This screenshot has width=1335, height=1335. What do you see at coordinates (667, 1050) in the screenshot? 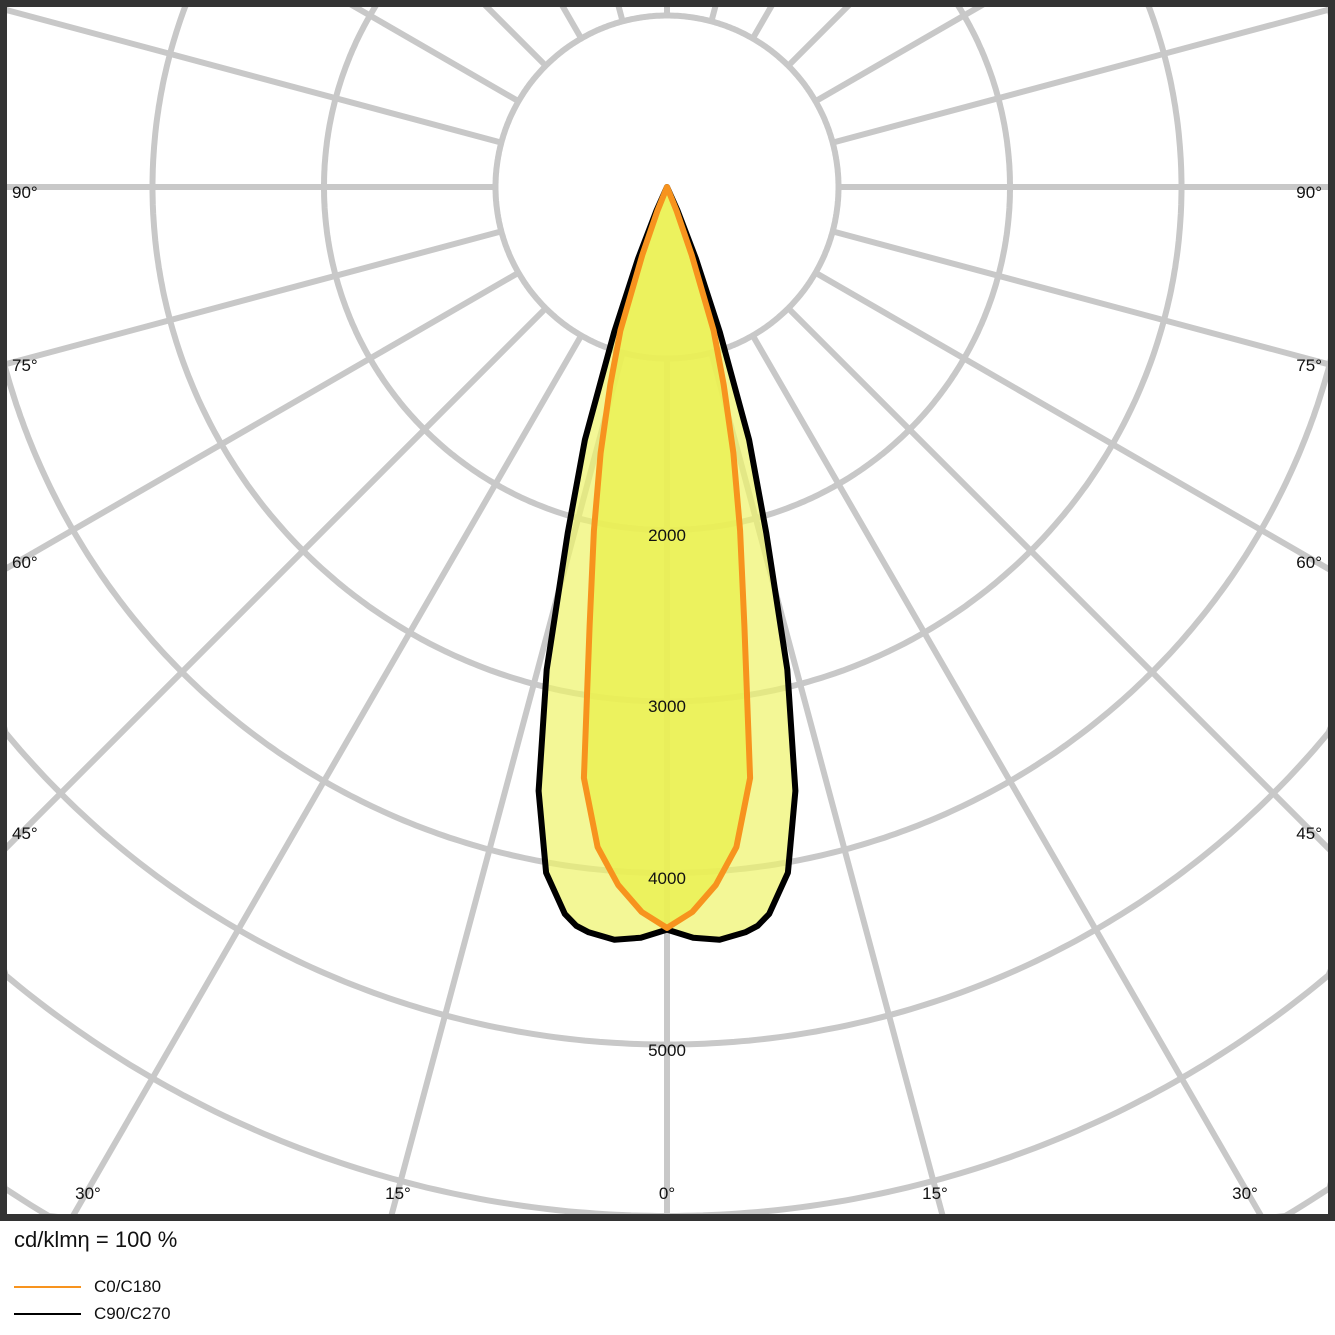
I see `radial-label-5000: 5000` at bounding box center [667, 1050].